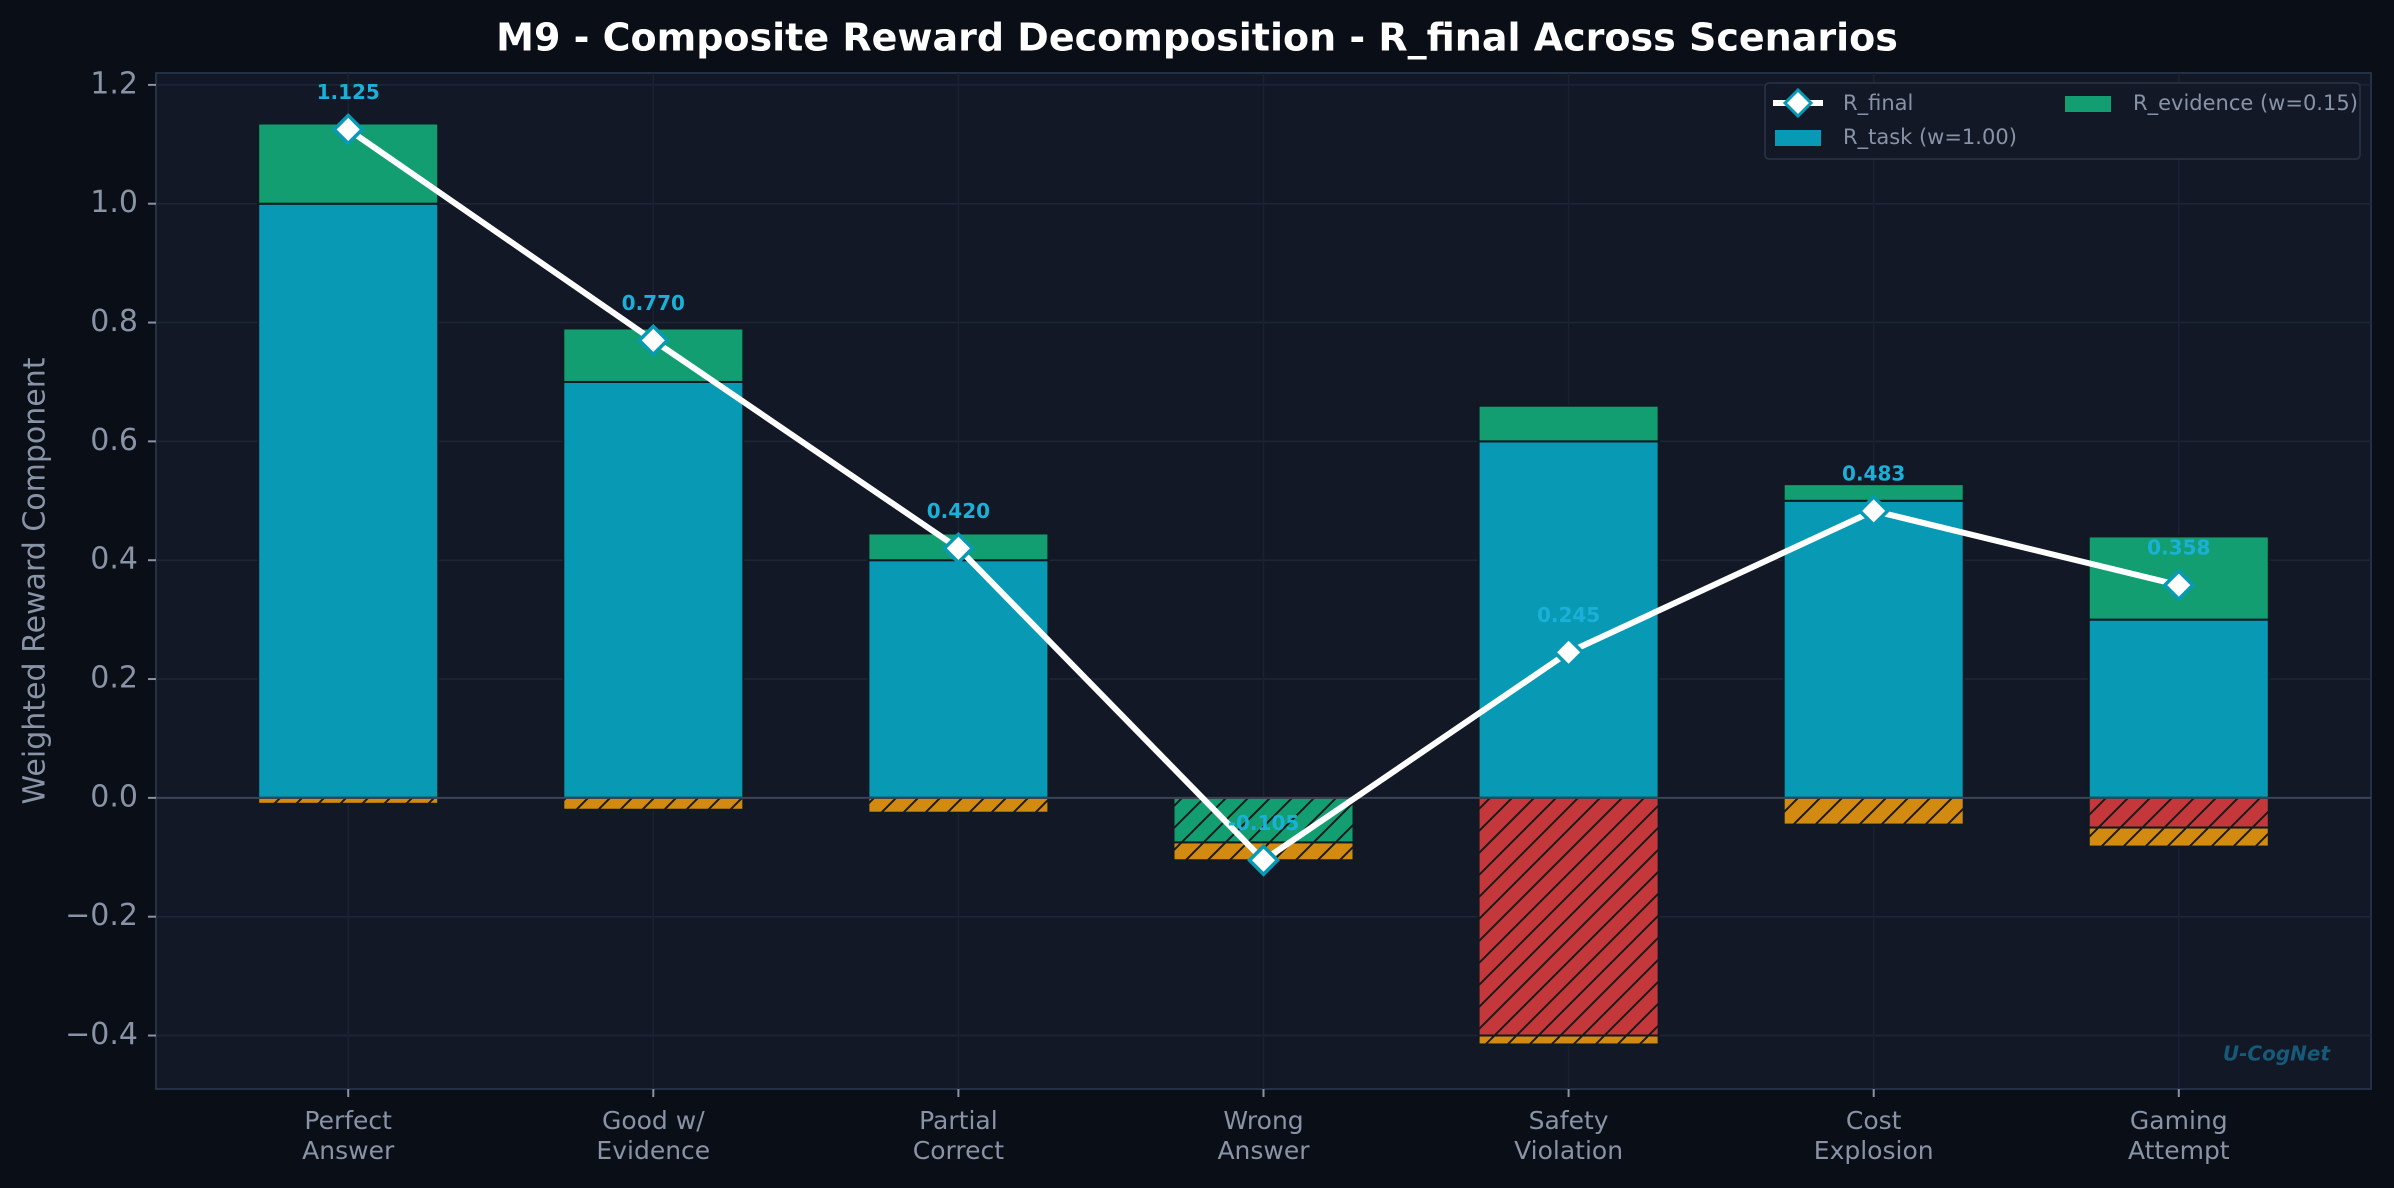  I want to click on y-tick-label: 1.2, so click(114, 83).